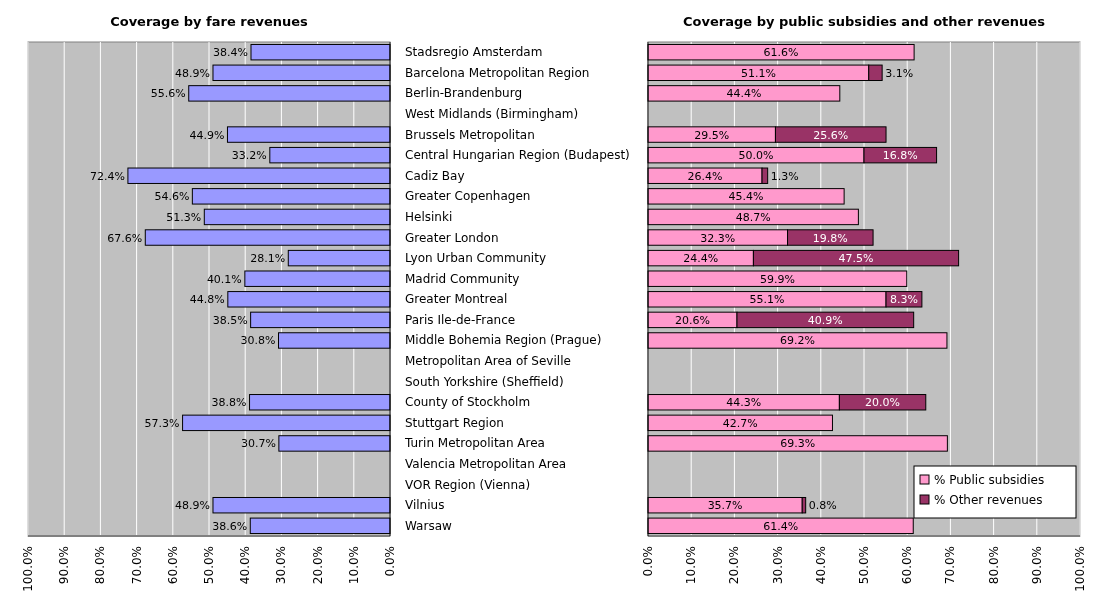 This screenshot has height=594, width=1101. What do you see at coordinates (756, 156) in the screenshot?
I see `data-label: 50.0%` at bounding box center [756, 156].